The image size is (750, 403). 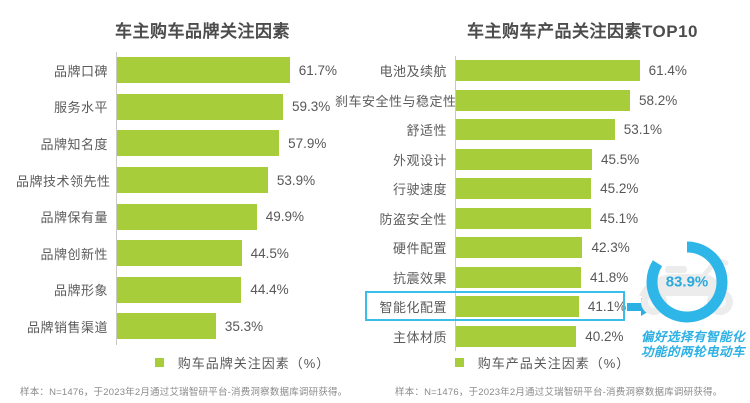 I want to click on bar-row: 品牌形象 44.4%, so click(x=173, y=290).